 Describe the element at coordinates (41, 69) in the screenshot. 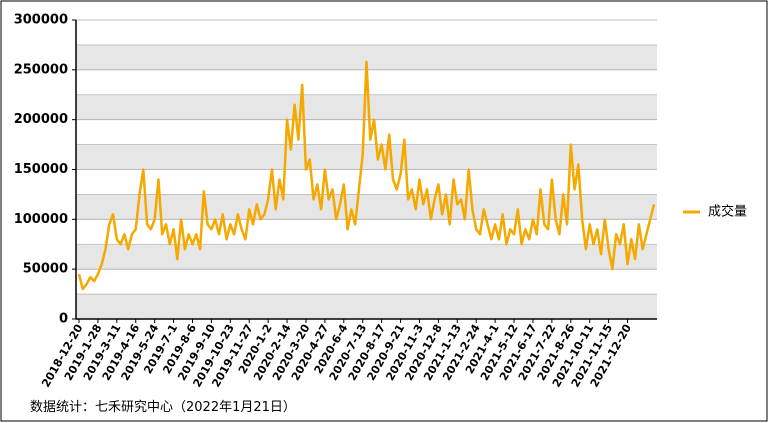

I see `y-tick-label: 250000` at that location.